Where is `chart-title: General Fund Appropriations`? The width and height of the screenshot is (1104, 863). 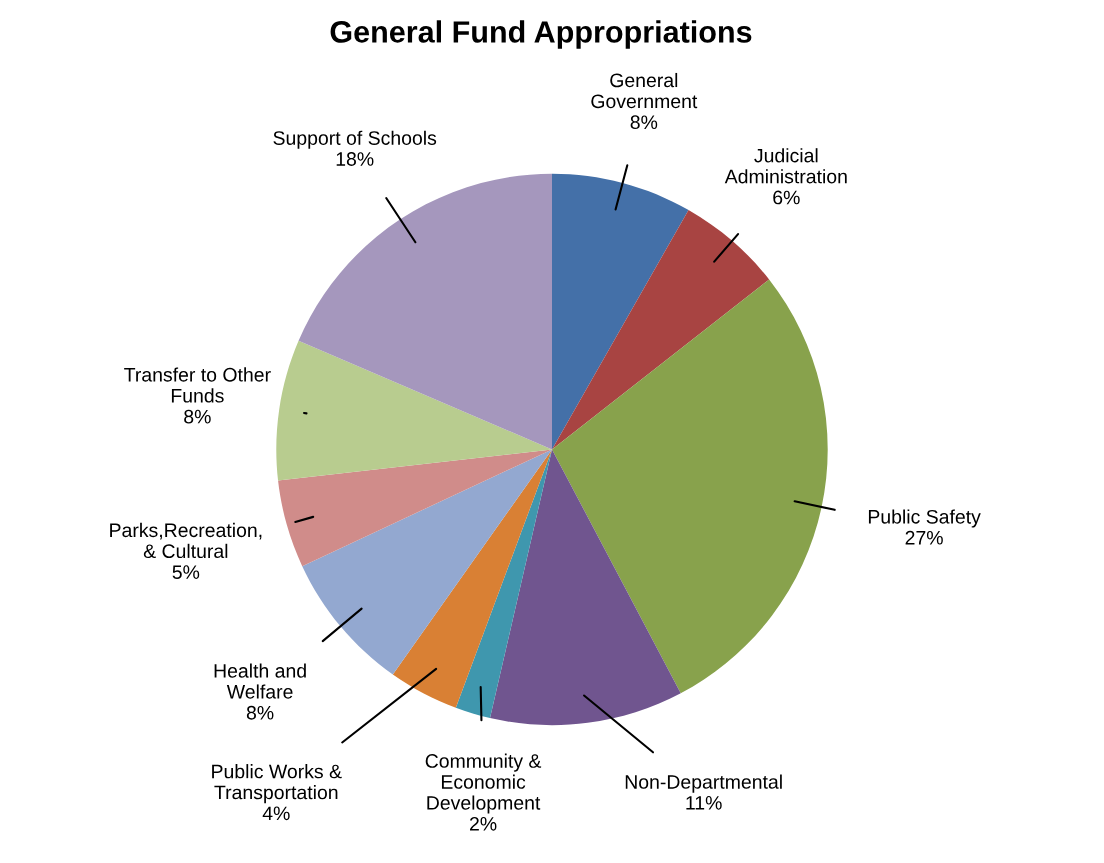 chart-title: General Fund Appropriations is located at coordinates (541, 34).